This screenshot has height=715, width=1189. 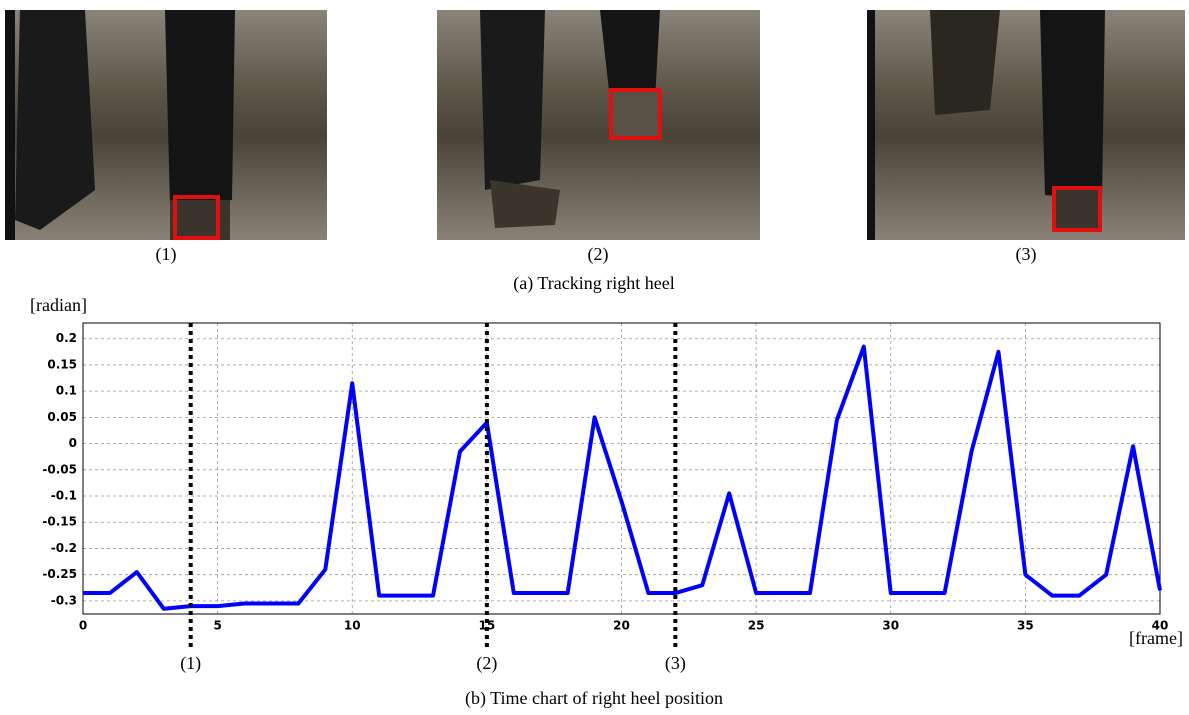 What do you see at coordinates (352, 626) in the screenshot?
I see `x-tick-label: 10` at bounding box center [352, 626].